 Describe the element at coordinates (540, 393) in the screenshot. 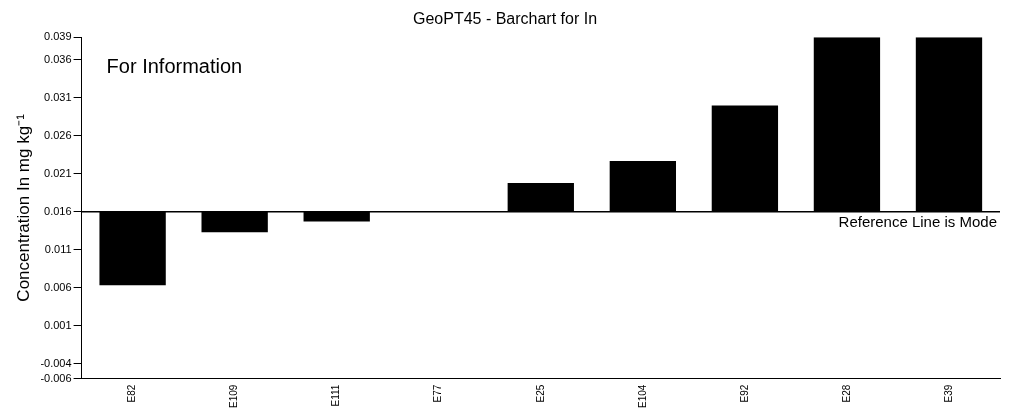

I see `x-tick-label: E25` at that location.